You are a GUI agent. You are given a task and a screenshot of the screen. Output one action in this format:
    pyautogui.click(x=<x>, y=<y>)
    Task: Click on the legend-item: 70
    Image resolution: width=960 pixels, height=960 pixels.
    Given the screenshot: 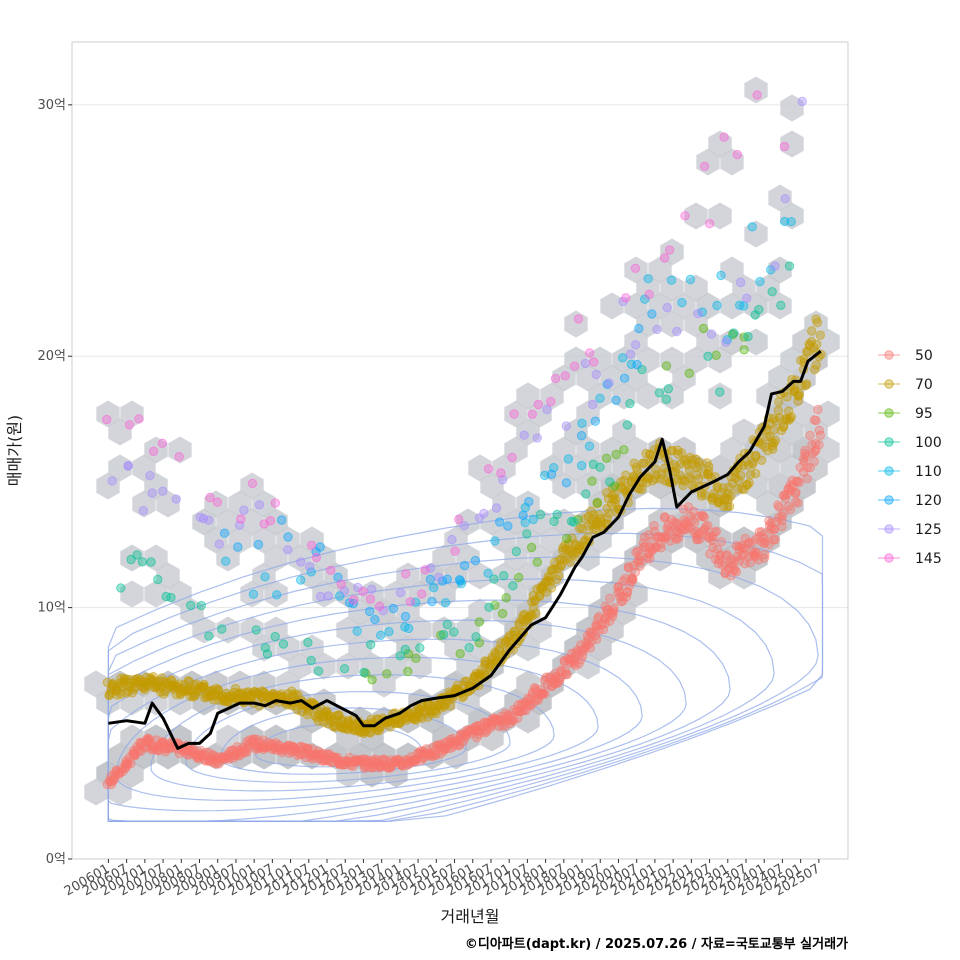 What is the action you would take?
    pyautogui.click(x=905, y=385)
    